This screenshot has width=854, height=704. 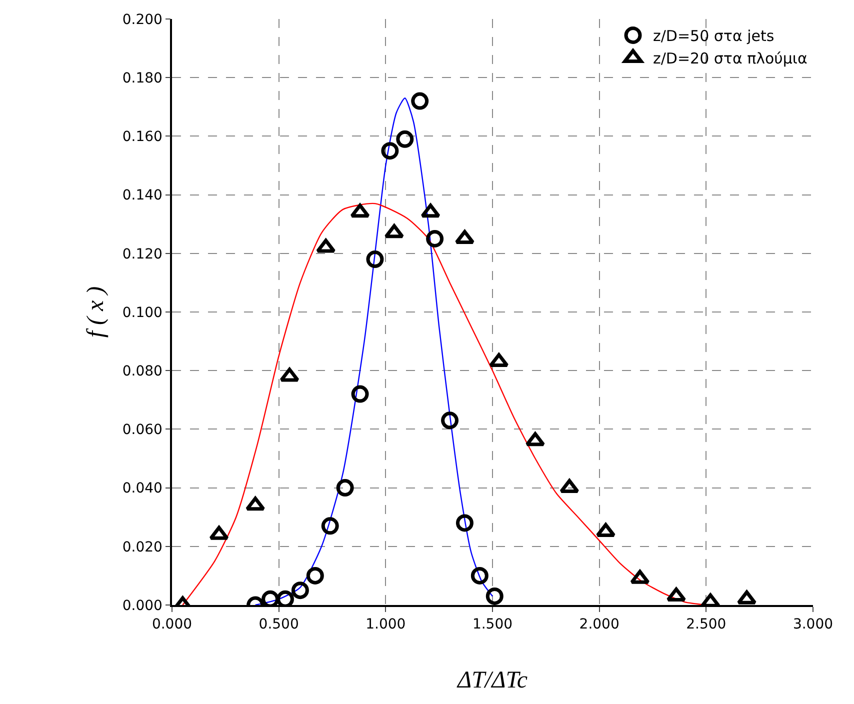 I want to click on y-tick-label: 0.060, so click(x=142, y=430).